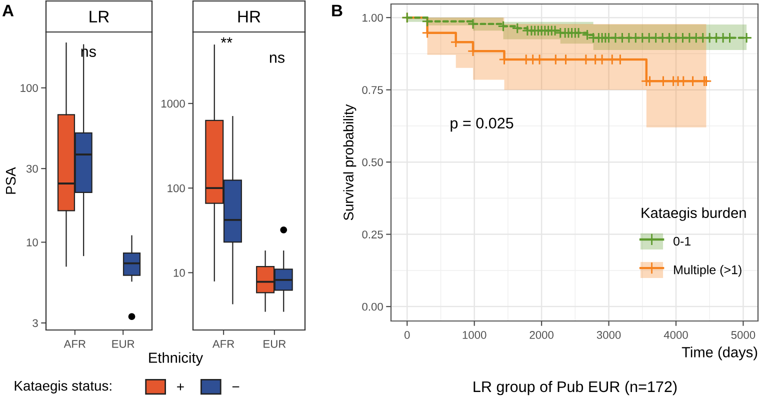 The height and width of the screenshot is (403, 762). I want to click on y-tick-label: 0.50, so click(372, 162).